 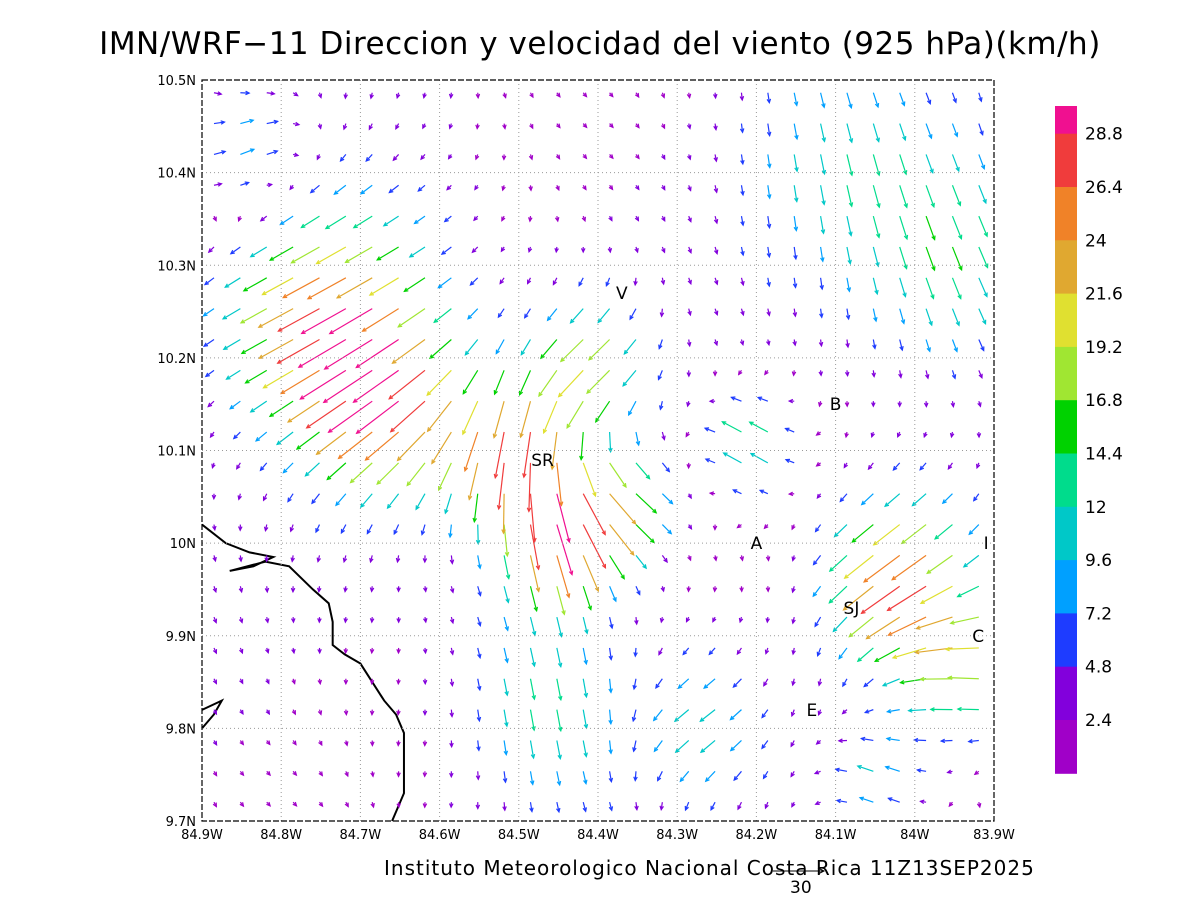 I want to click on coastline, so click(x=303, y=672).